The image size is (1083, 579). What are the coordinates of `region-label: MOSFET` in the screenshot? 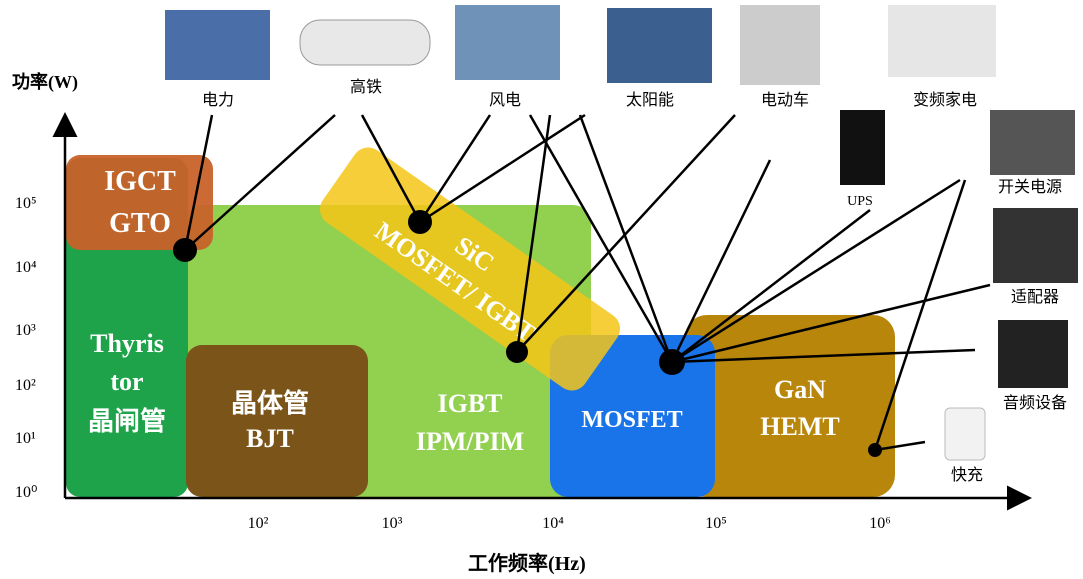 It's located at (631, 420).